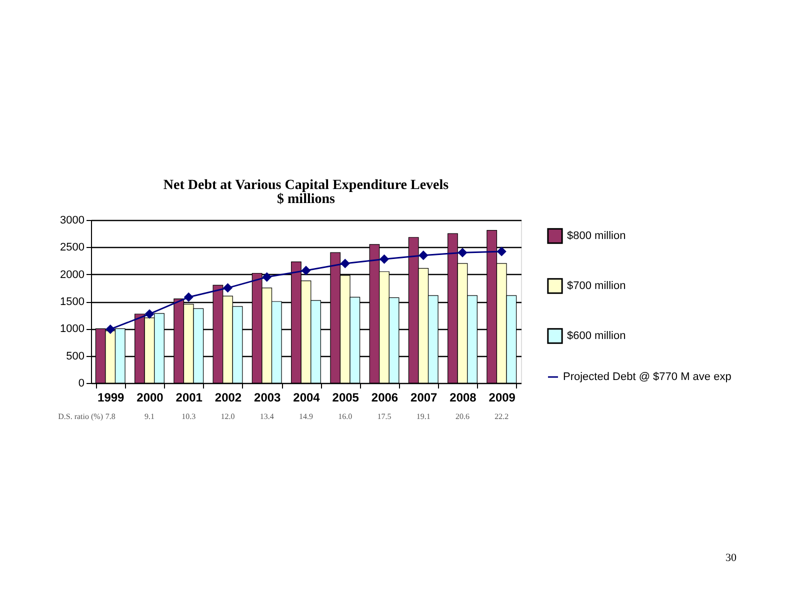 Image resolution: width=809 pixels, height=608 pixels. Describe the element at coordinates (150, 397) in the screenshot. I see `x-tick-label: 2000` at that location.